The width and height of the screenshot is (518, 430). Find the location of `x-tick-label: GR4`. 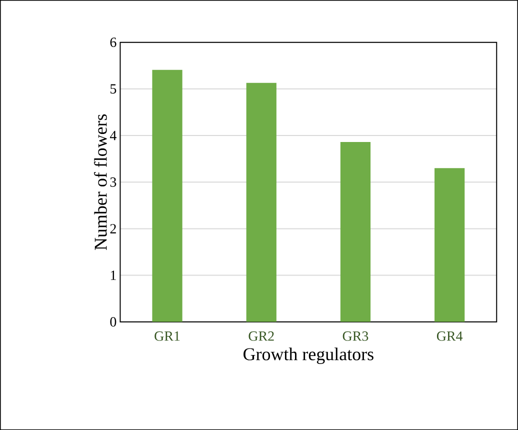

x-tick-label: GR4 is located at coordinates (449, 336).